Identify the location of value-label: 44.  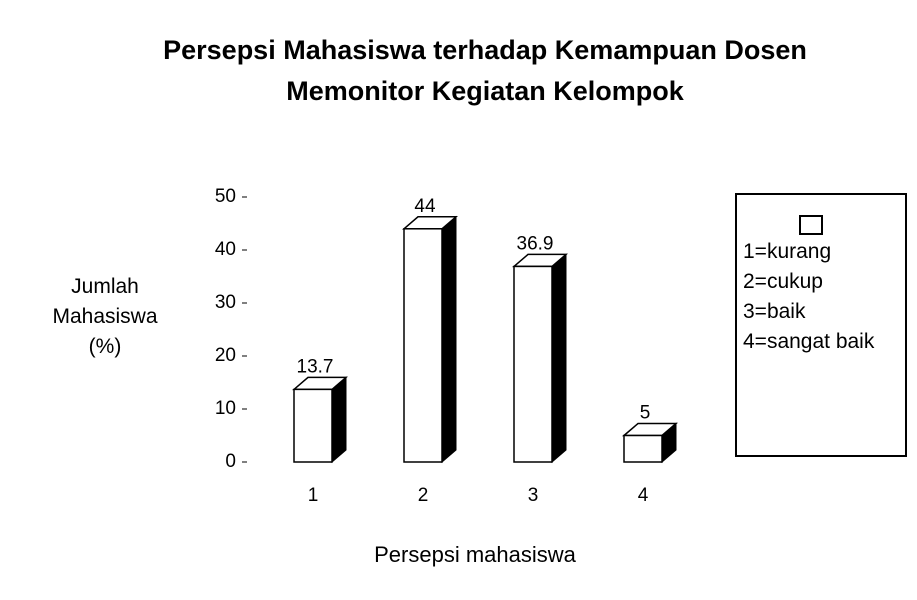
(425, 206).